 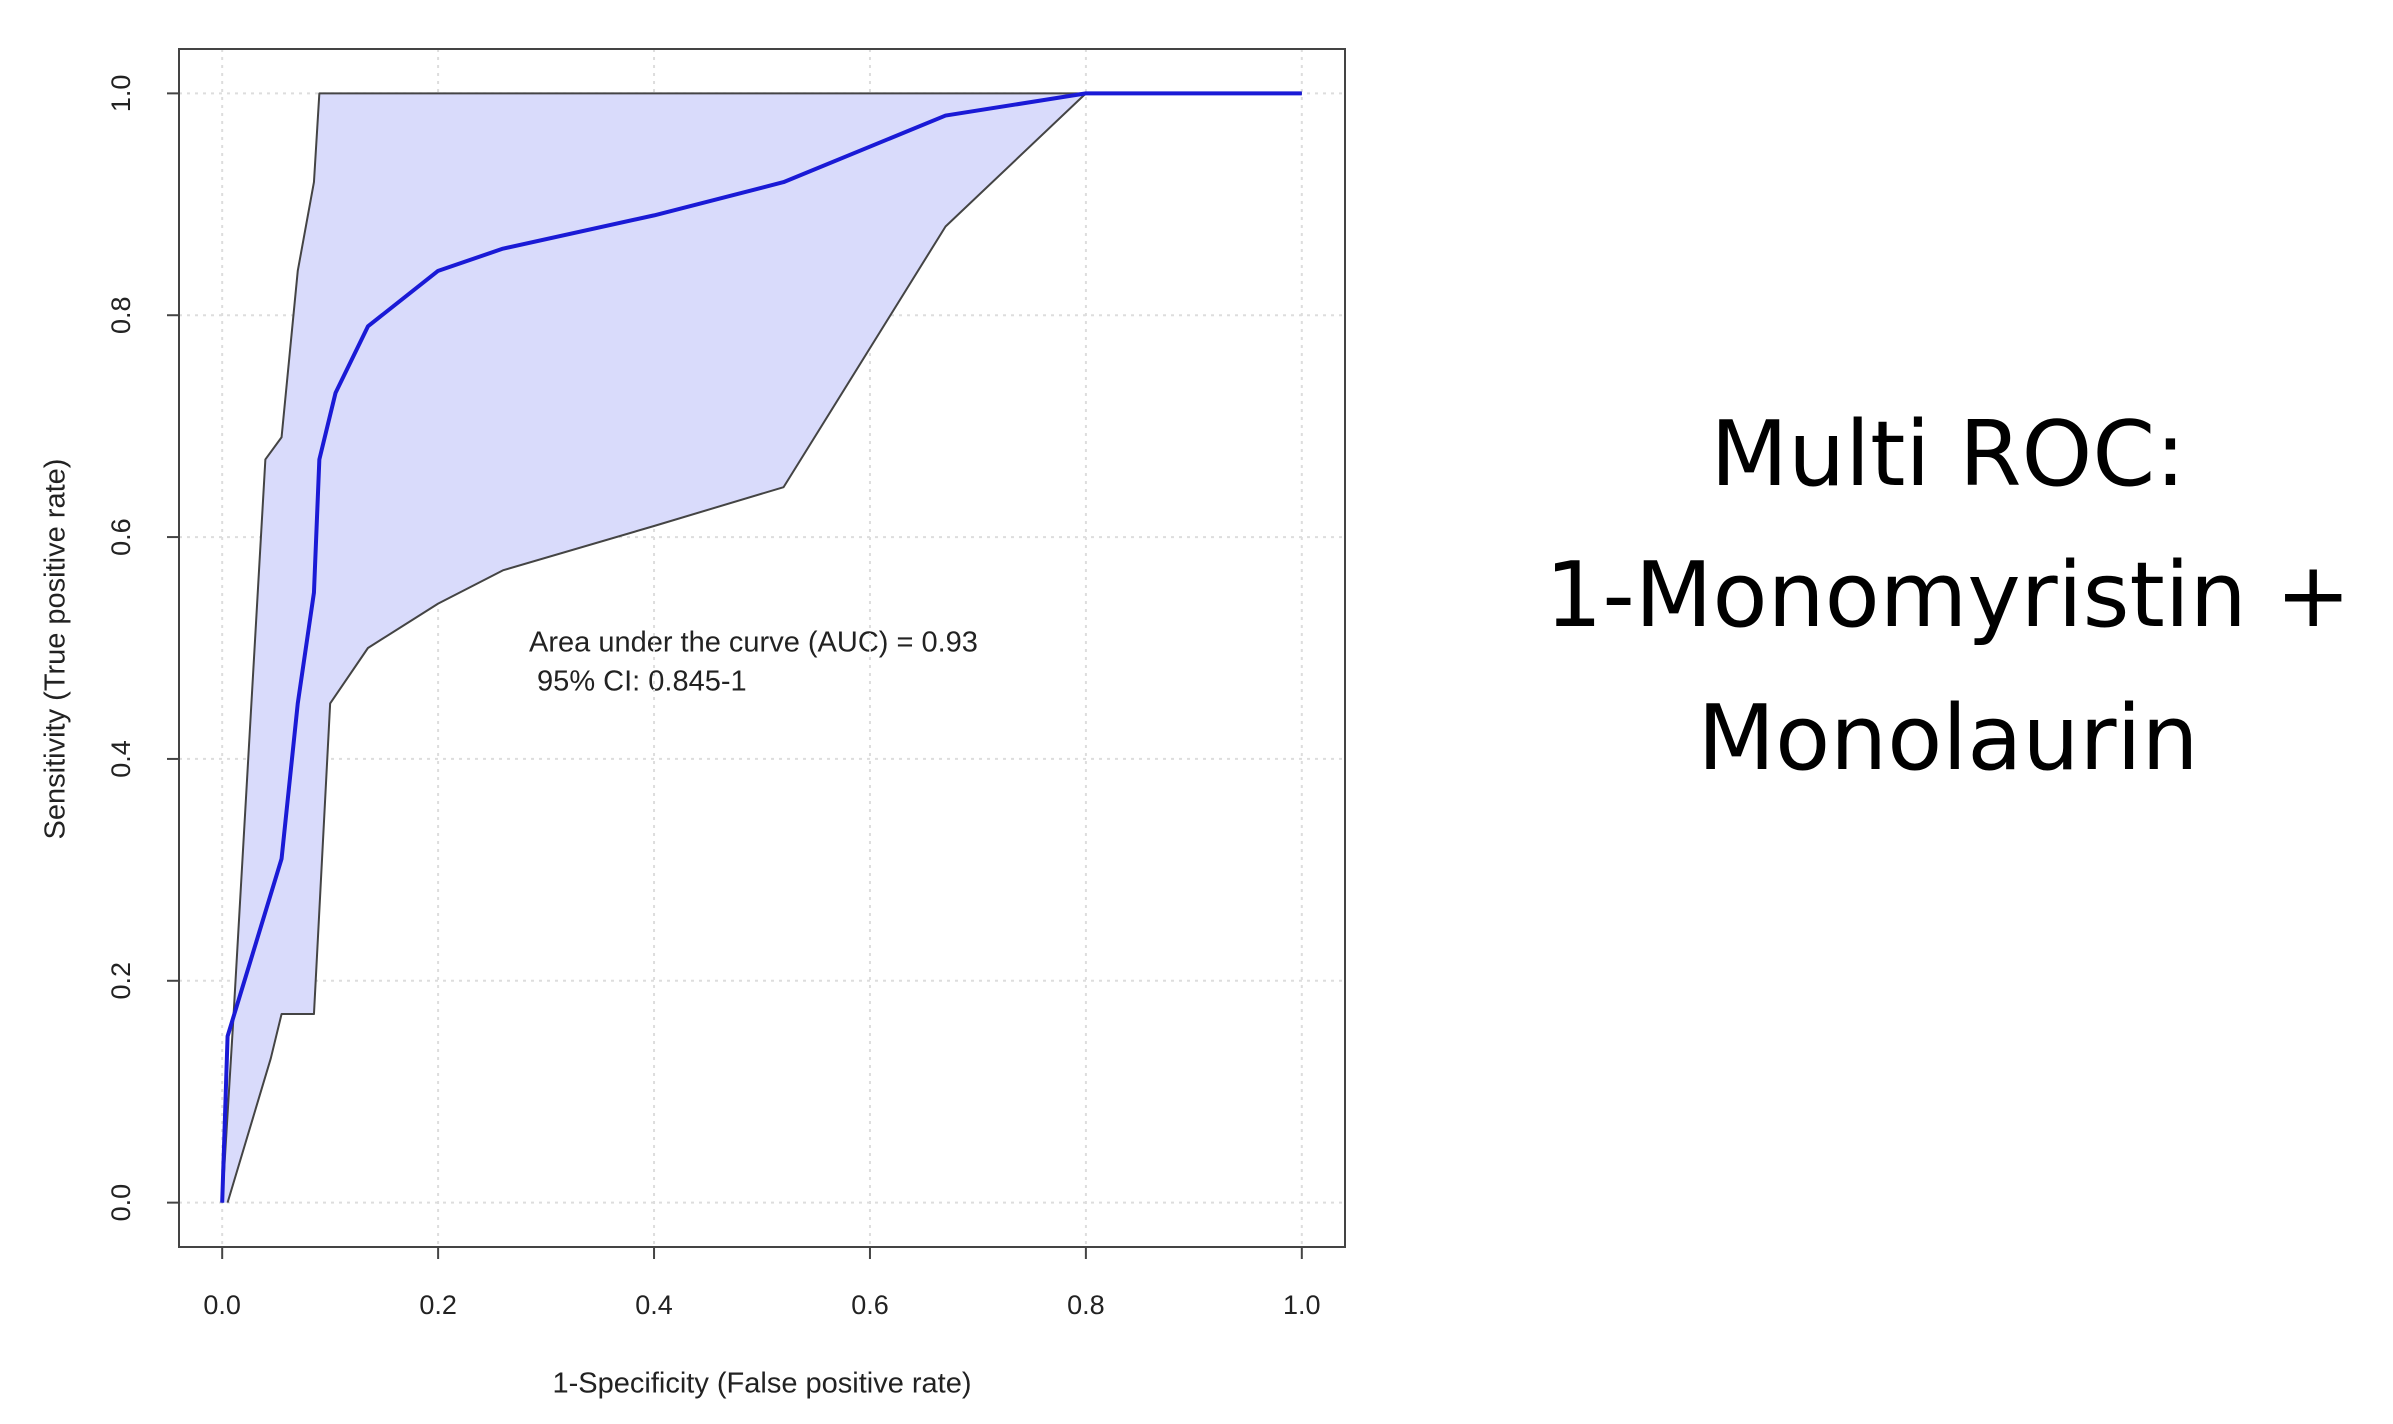 I want to click on x-axis-label: 1-Specificity (False positive rate), so click(x=761, y=1384).